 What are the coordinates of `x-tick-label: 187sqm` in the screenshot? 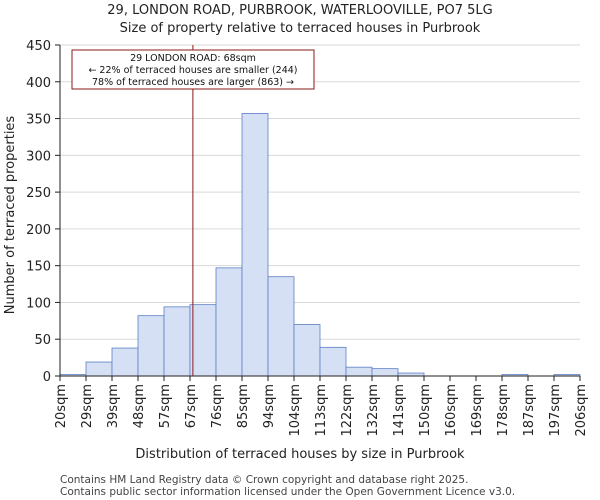 It's located at (529, 410).